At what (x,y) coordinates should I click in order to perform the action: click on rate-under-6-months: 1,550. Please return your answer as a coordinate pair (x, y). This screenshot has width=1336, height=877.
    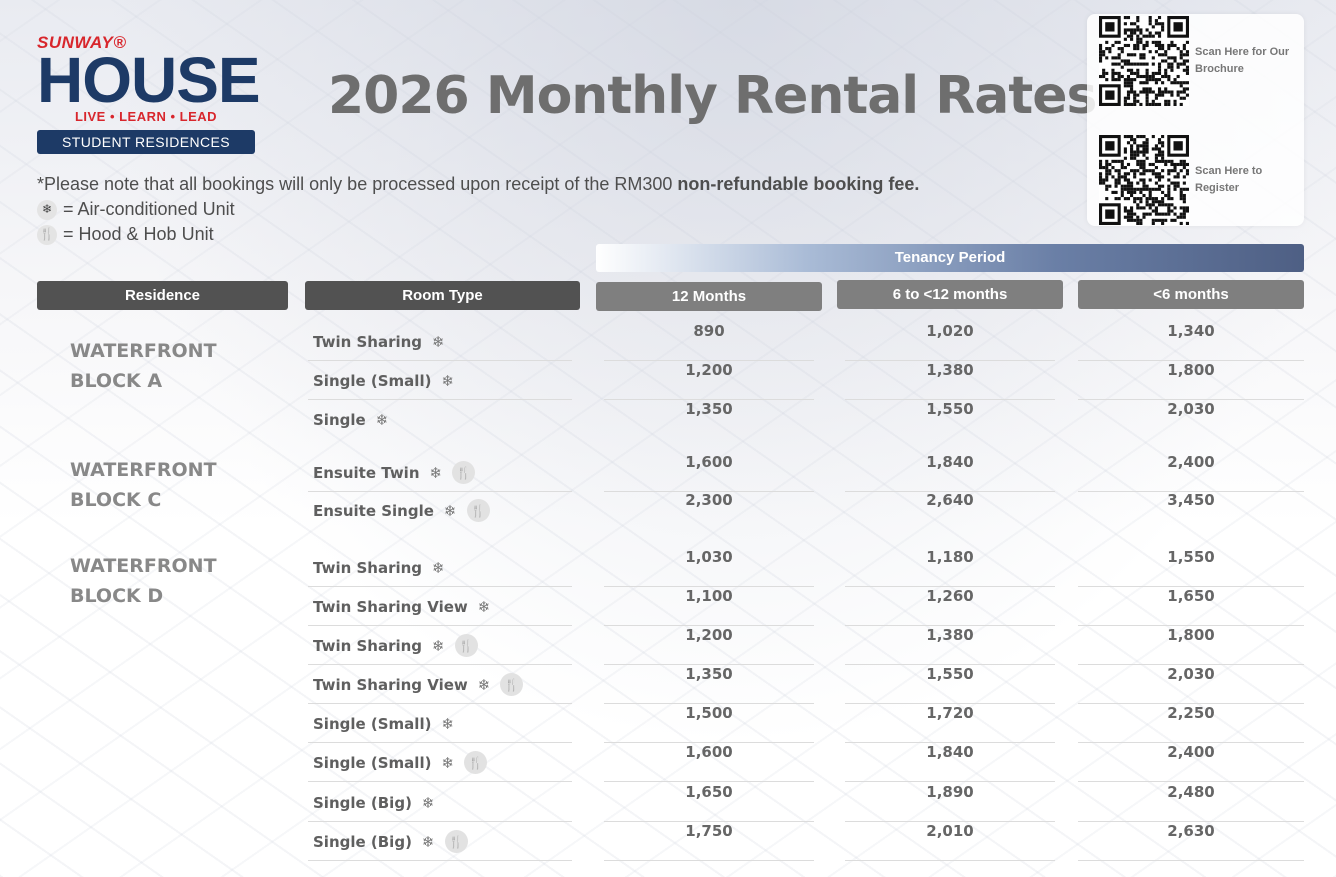
    Looking at the image, I should click on (1191, 557).